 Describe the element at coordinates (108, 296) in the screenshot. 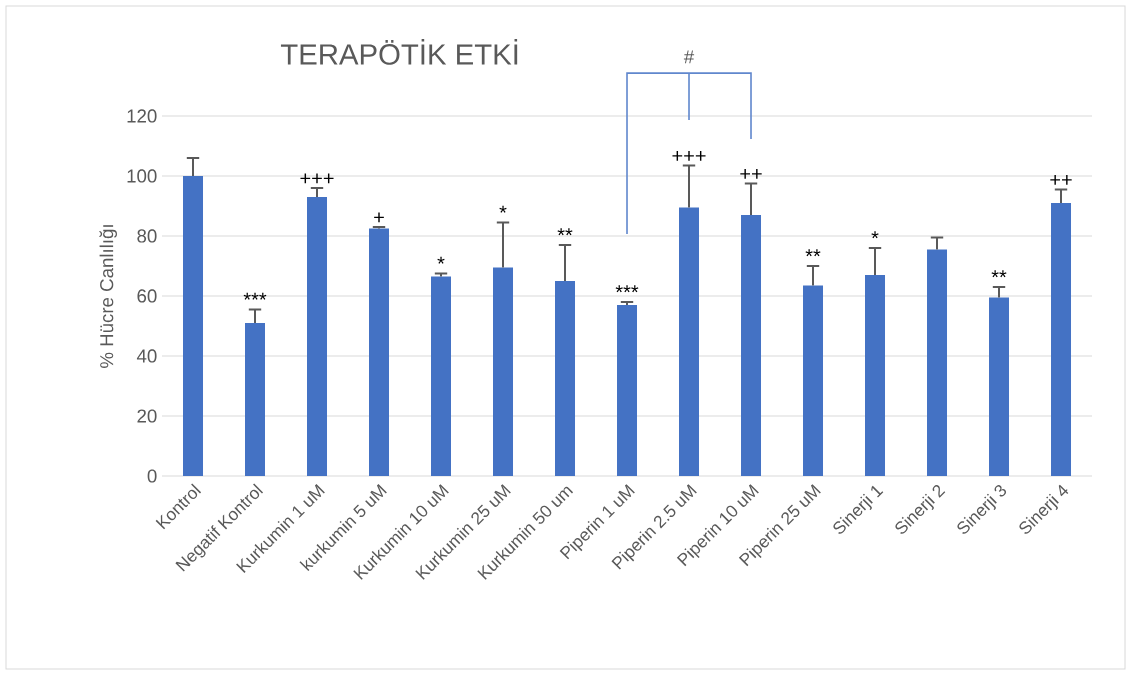

I see `y-axis-title: % Hücre Canlılığı` at that location.